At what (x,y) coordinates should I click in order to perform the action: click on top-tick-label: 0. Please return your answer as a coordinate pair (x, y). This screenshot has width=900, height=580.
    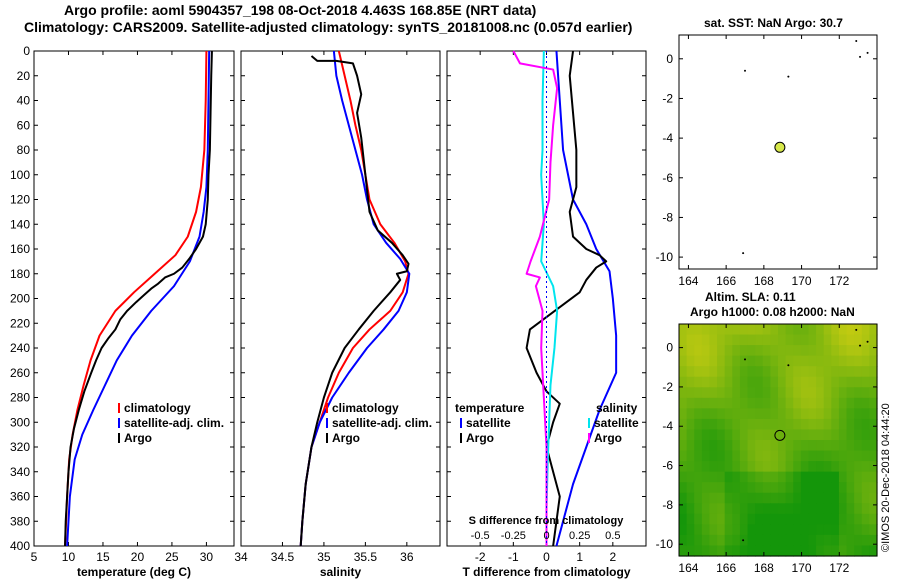
    Looking at the image, I should click on (546, 536).